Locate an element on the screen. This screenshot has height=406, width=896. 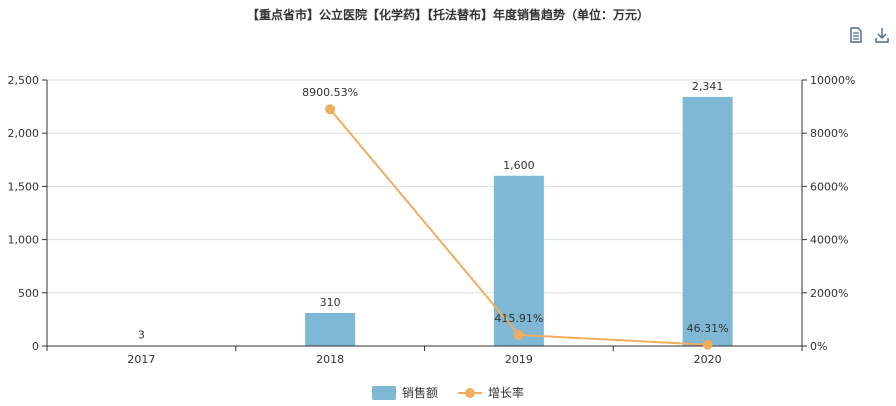
right-tick-label: 2000% is located at coordinates (829, 293).